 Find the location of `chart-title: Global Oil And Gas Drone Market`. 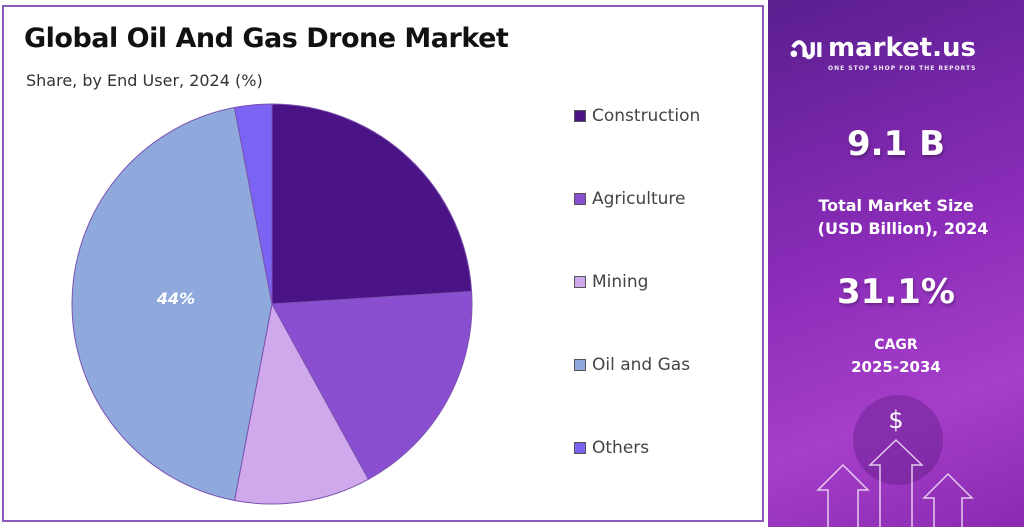

chart-title: Global Oil And Gas Drone Market is located at coordinates (266, 38).